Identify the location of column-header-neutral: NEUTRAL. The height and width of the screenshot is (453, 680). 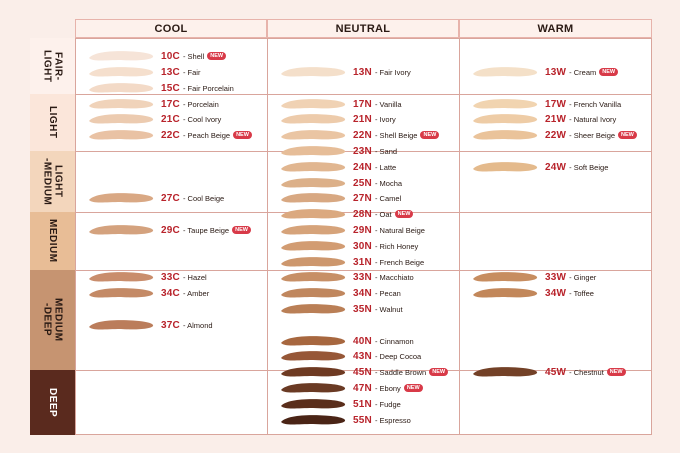
(363, 28).